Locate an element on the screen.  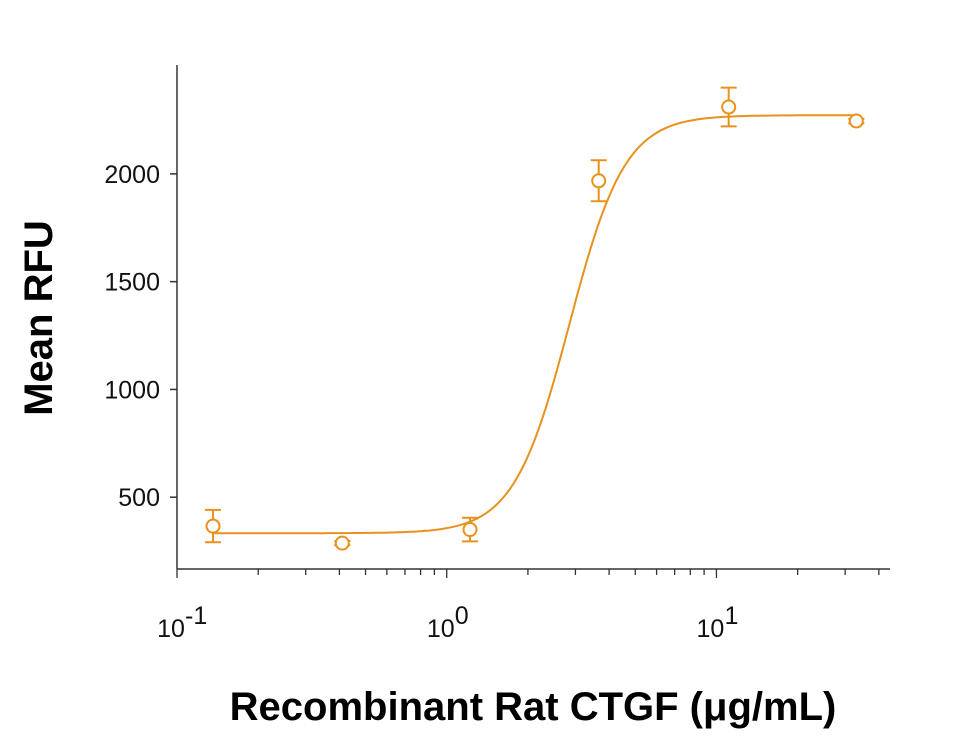
y-tick-label: 1500 is located at coordinates (132, 283).